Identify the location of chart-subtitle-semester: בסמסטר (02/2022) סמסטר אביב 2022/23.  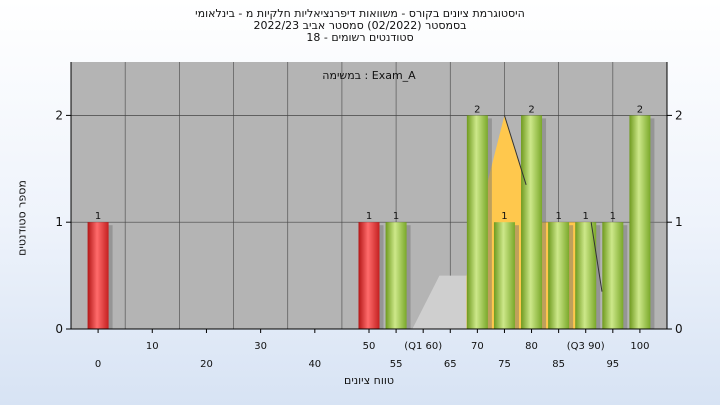
(360, 25).